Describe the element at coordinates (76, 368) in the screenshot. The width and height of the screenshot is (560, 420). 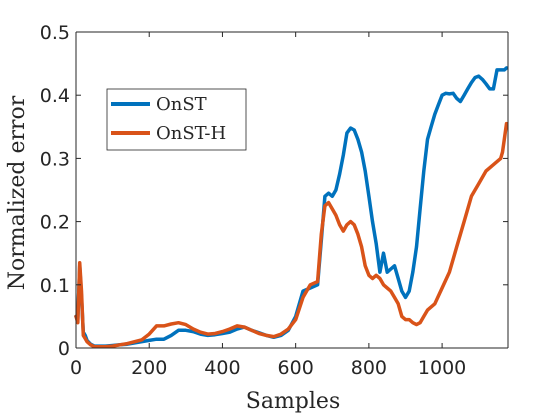
I see `x-tick-label: 0` at that location.